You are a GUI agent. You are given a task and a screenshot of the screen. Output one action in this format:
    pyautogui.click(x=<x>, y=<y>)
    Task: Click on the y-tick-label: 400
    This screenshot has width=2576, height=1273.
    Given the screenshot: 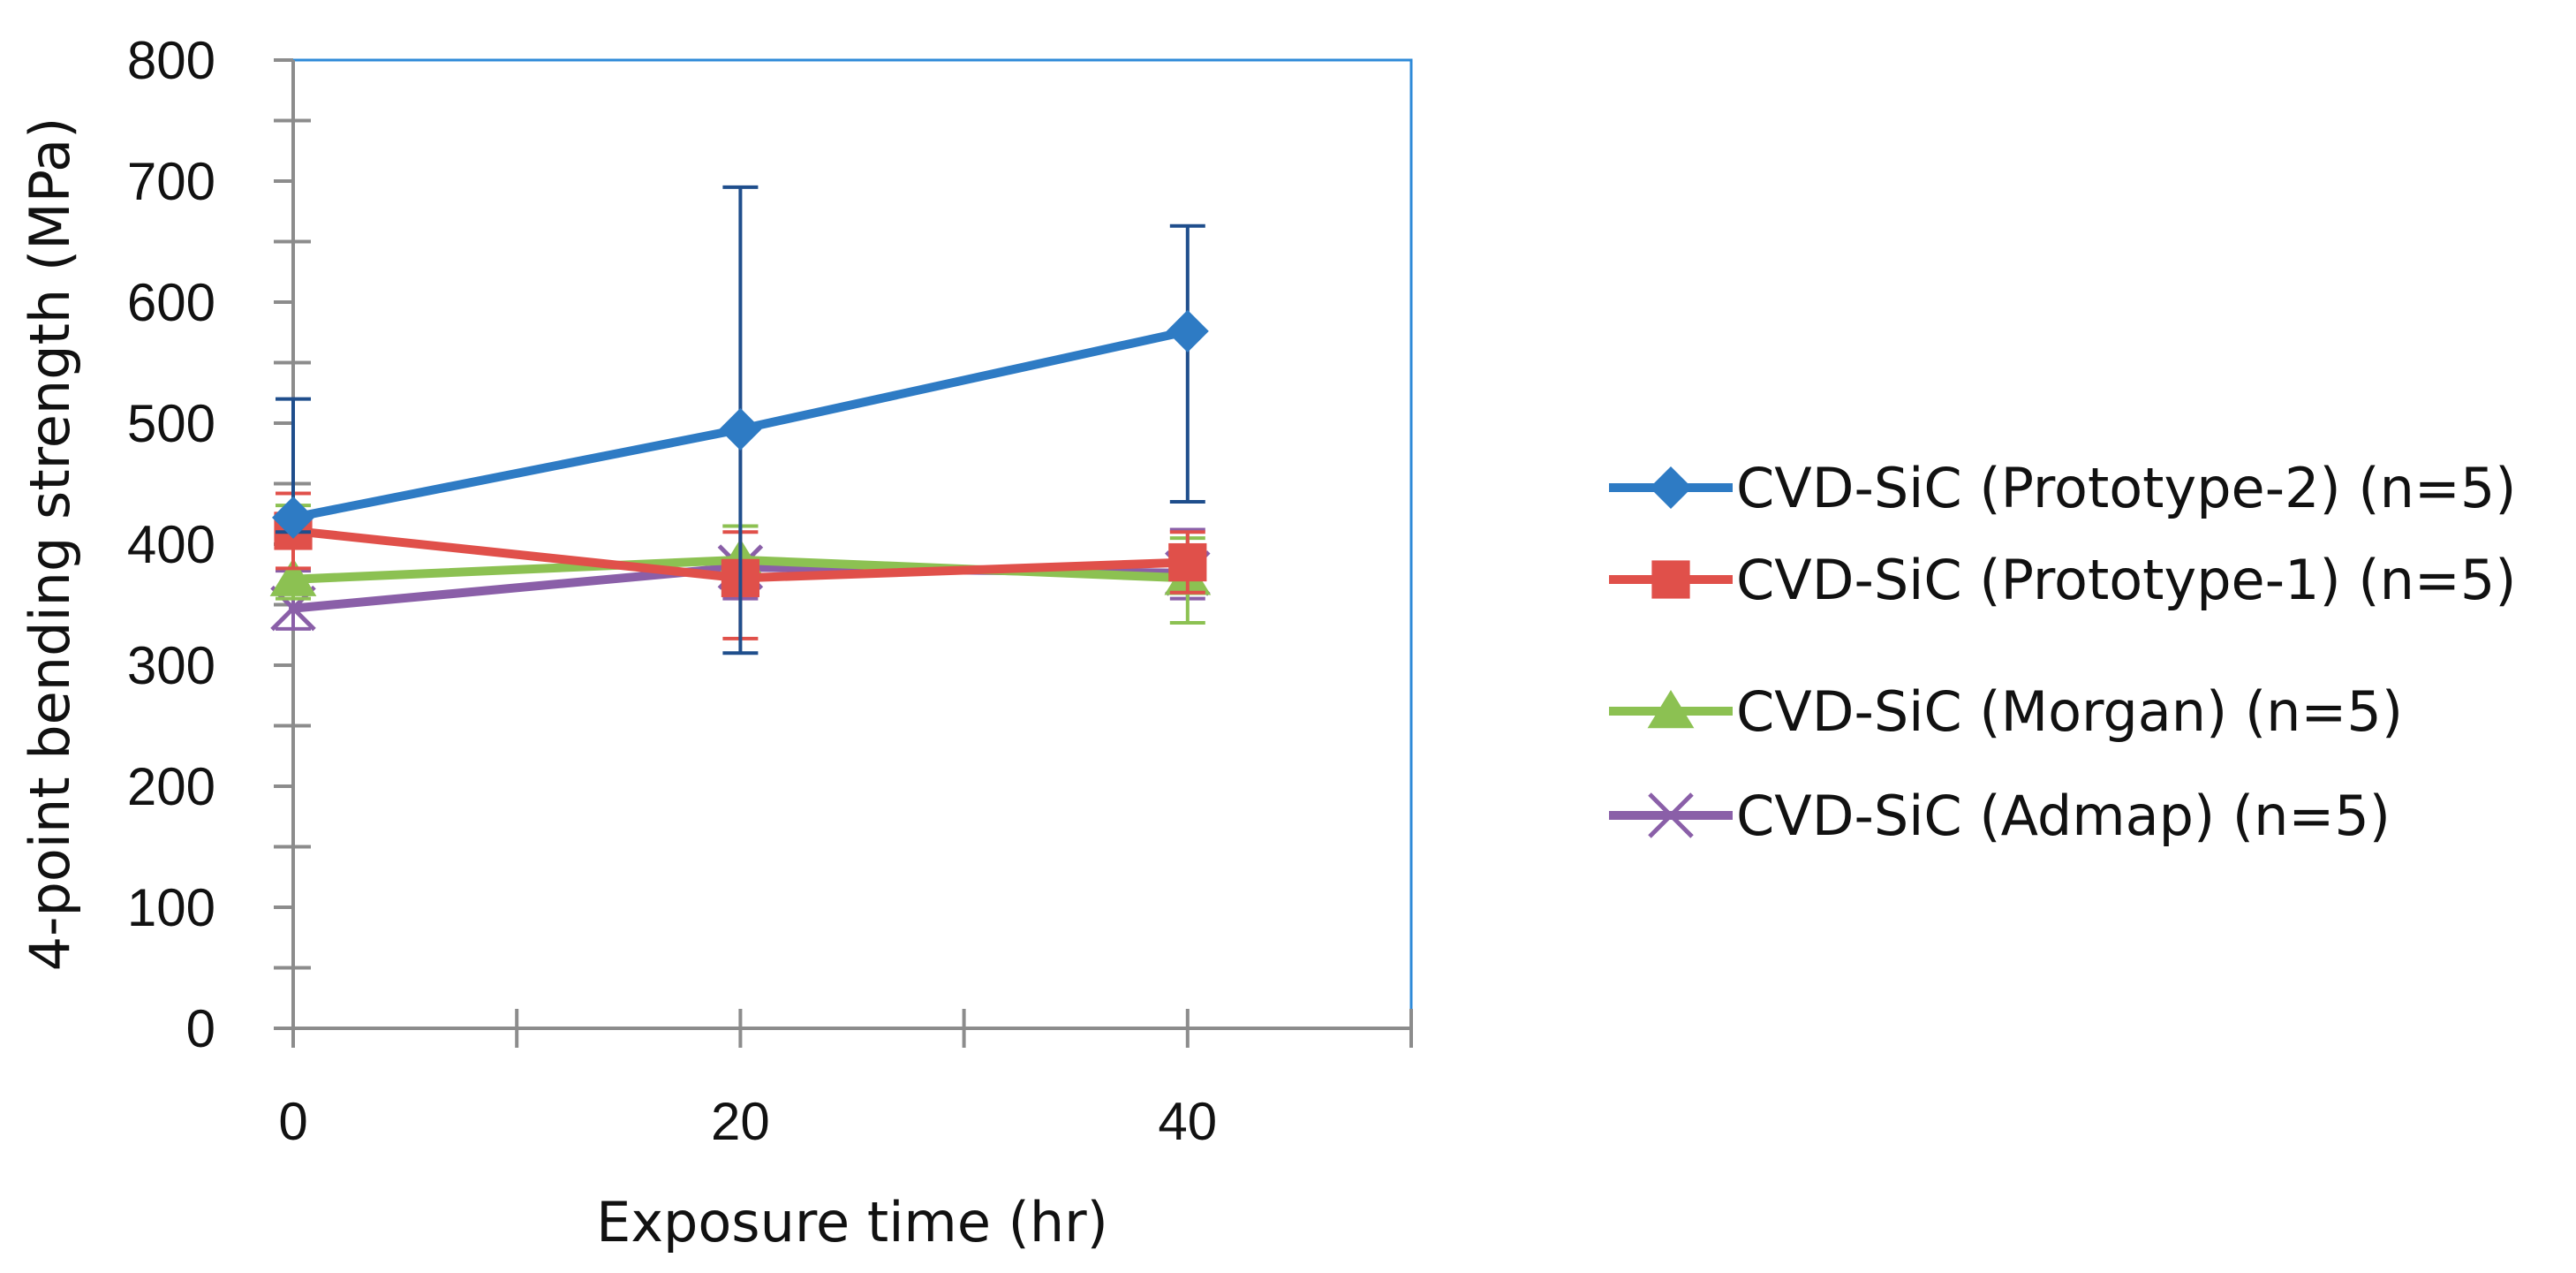 What is the action you would take?
    pyautogui.click(x=171, y=544)
    